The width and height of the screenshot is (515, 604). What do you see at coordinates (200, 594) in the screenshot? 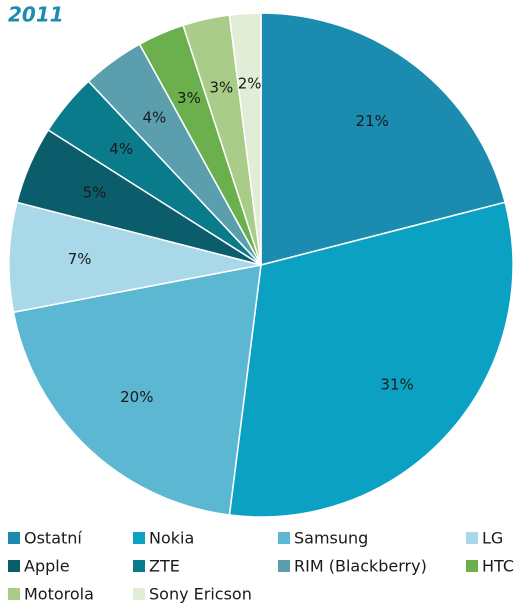
I see `legend-label: Sony Ericson` at bounding box center [200, 594].